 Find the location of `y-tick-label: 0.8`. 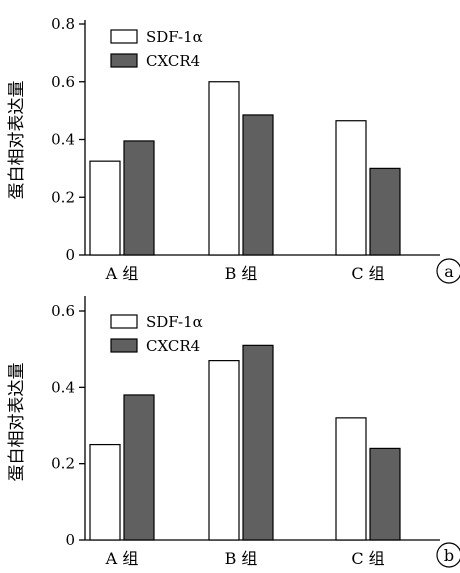

y-tick-label: 0.8 is located at coordinates (63, 24).